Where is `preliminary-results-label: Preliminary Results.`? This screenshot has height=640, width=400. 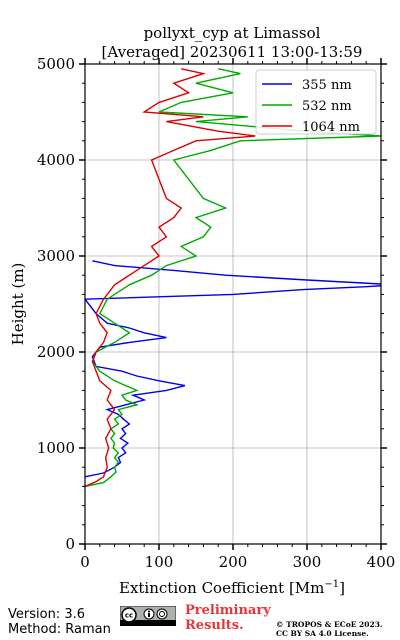 preliminary-results-label: Preliminary Results. is located at coordinates (228, 618).